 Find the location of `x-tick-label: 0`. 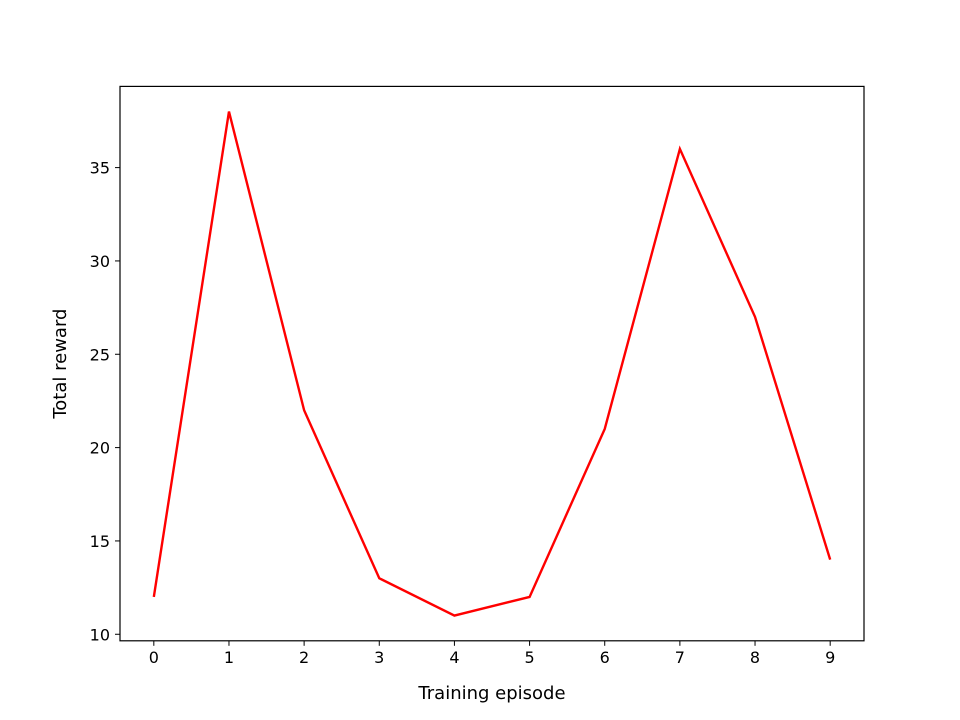

x-tick-label: 0 is located at coordinates (154, 657).